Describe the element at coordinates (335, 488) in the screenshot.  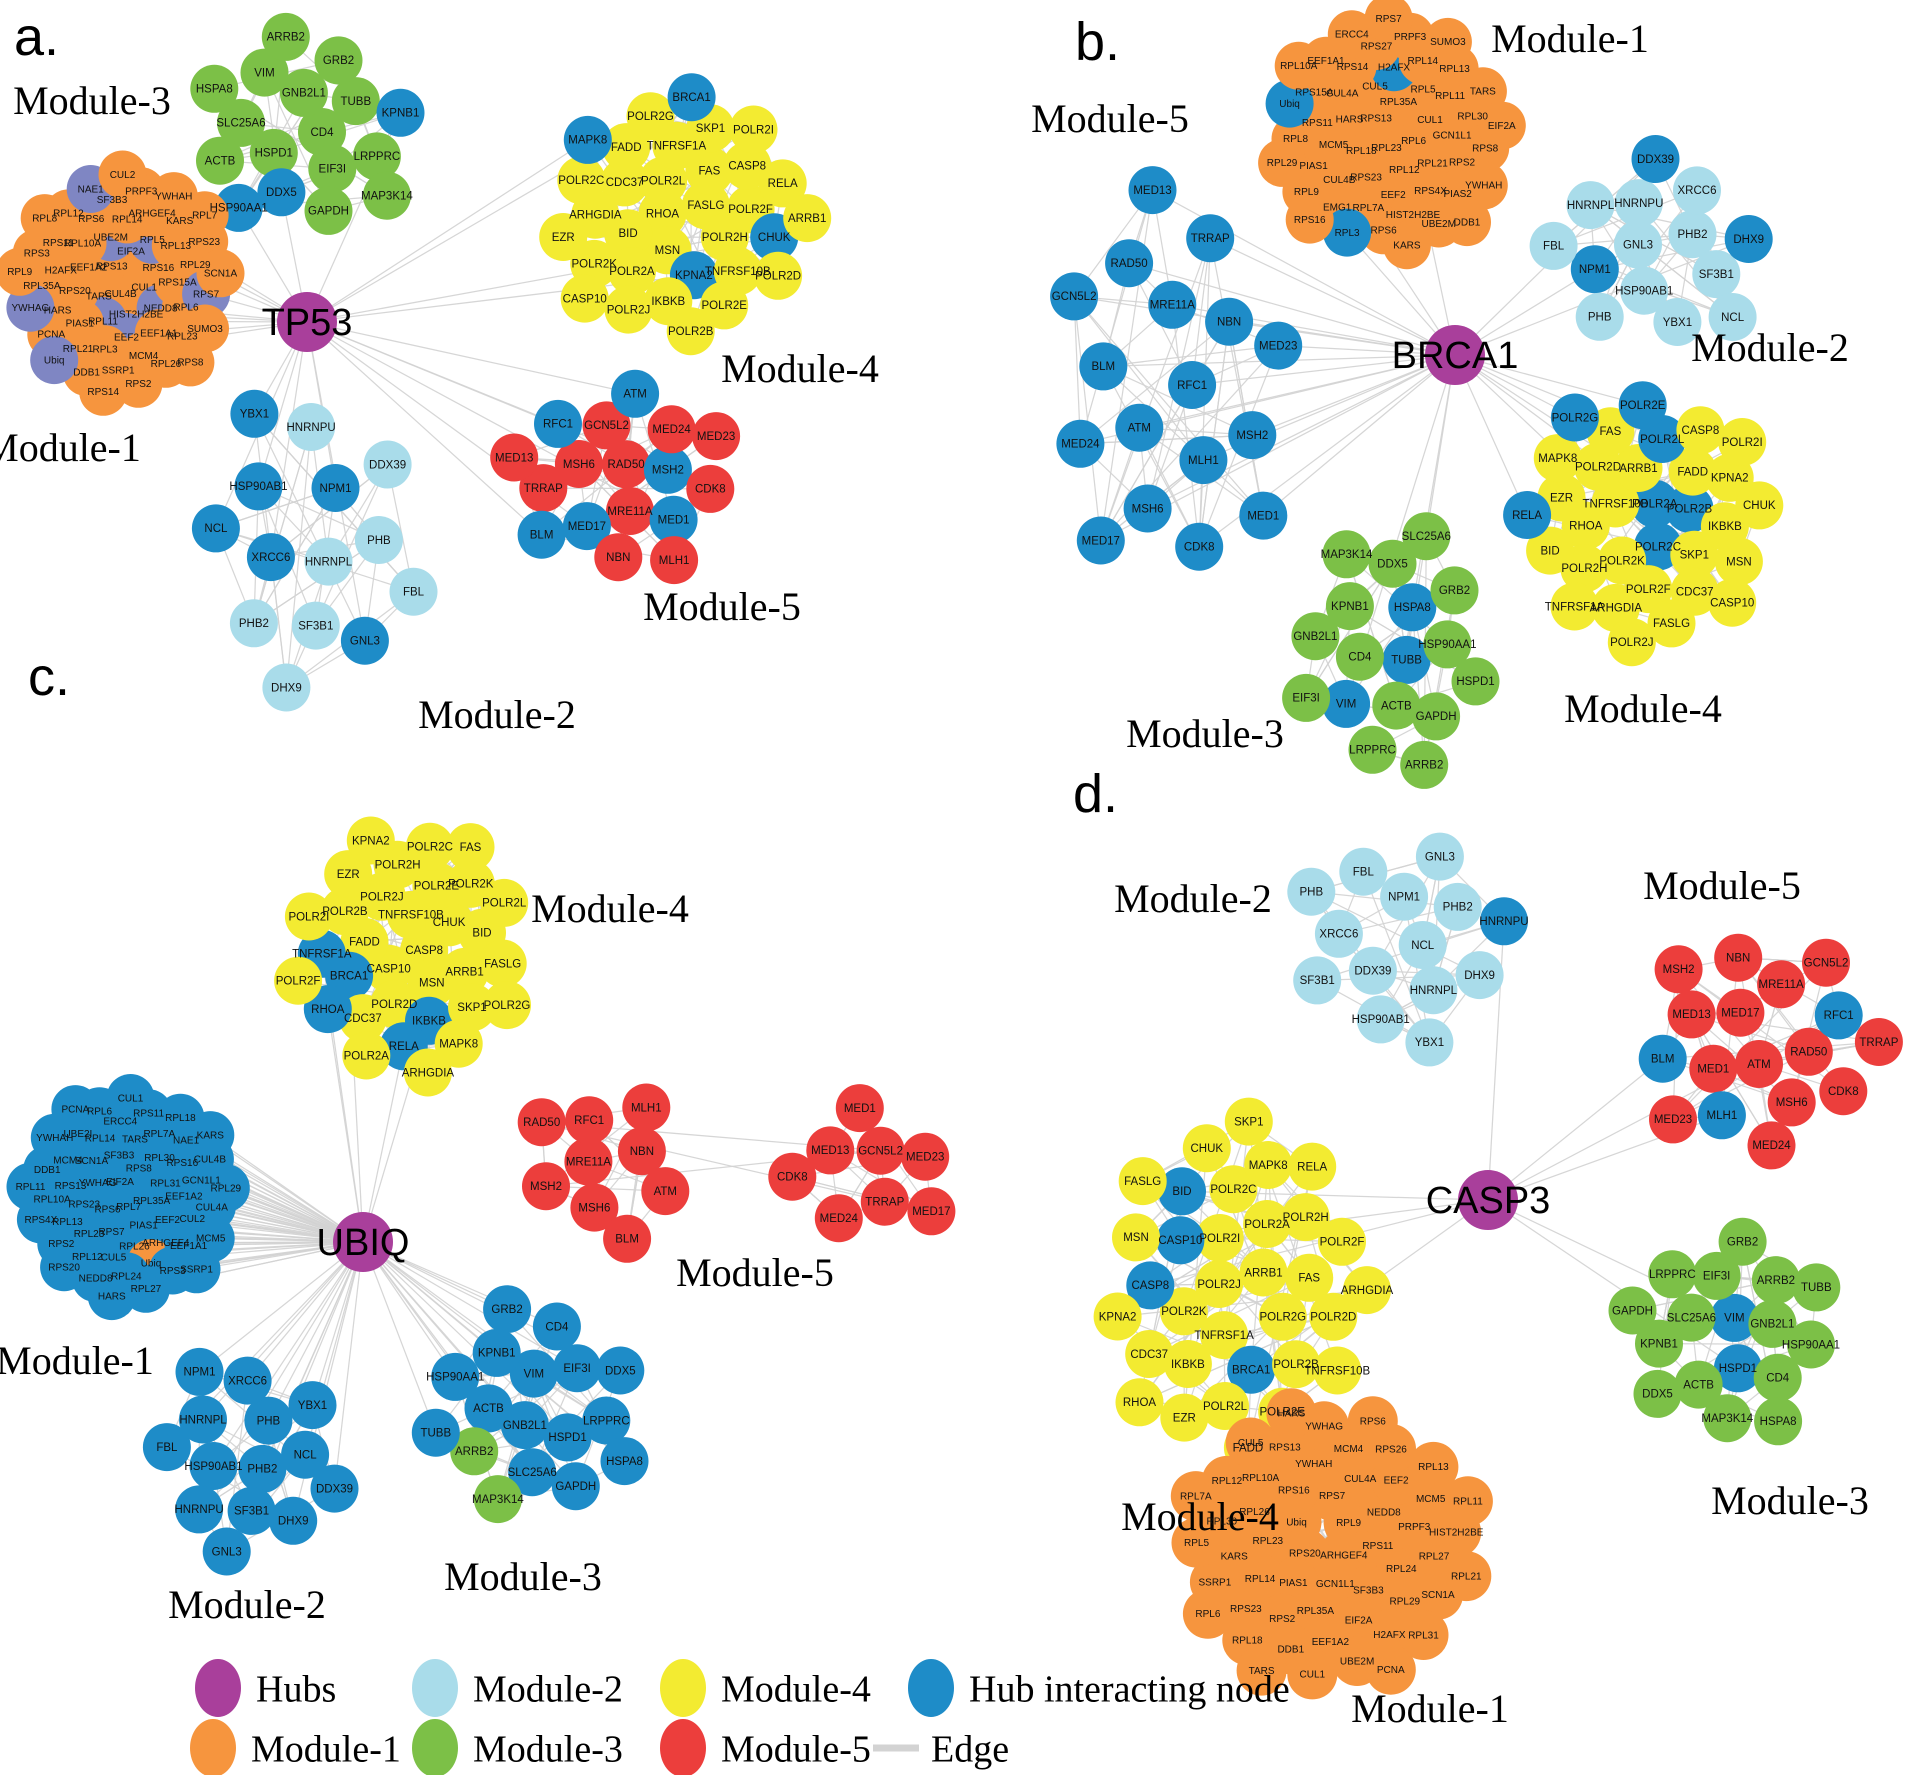
I see `node-NPM1` at that location.